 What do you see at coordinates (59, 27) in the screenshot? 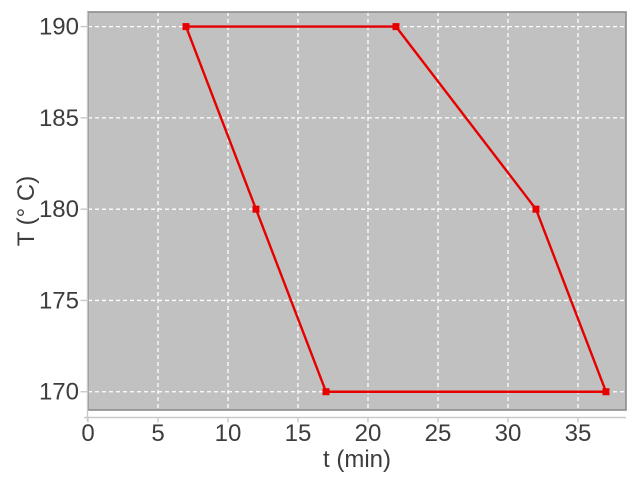
I see `y-tick-label: 190` at bounding box center [59, 27].